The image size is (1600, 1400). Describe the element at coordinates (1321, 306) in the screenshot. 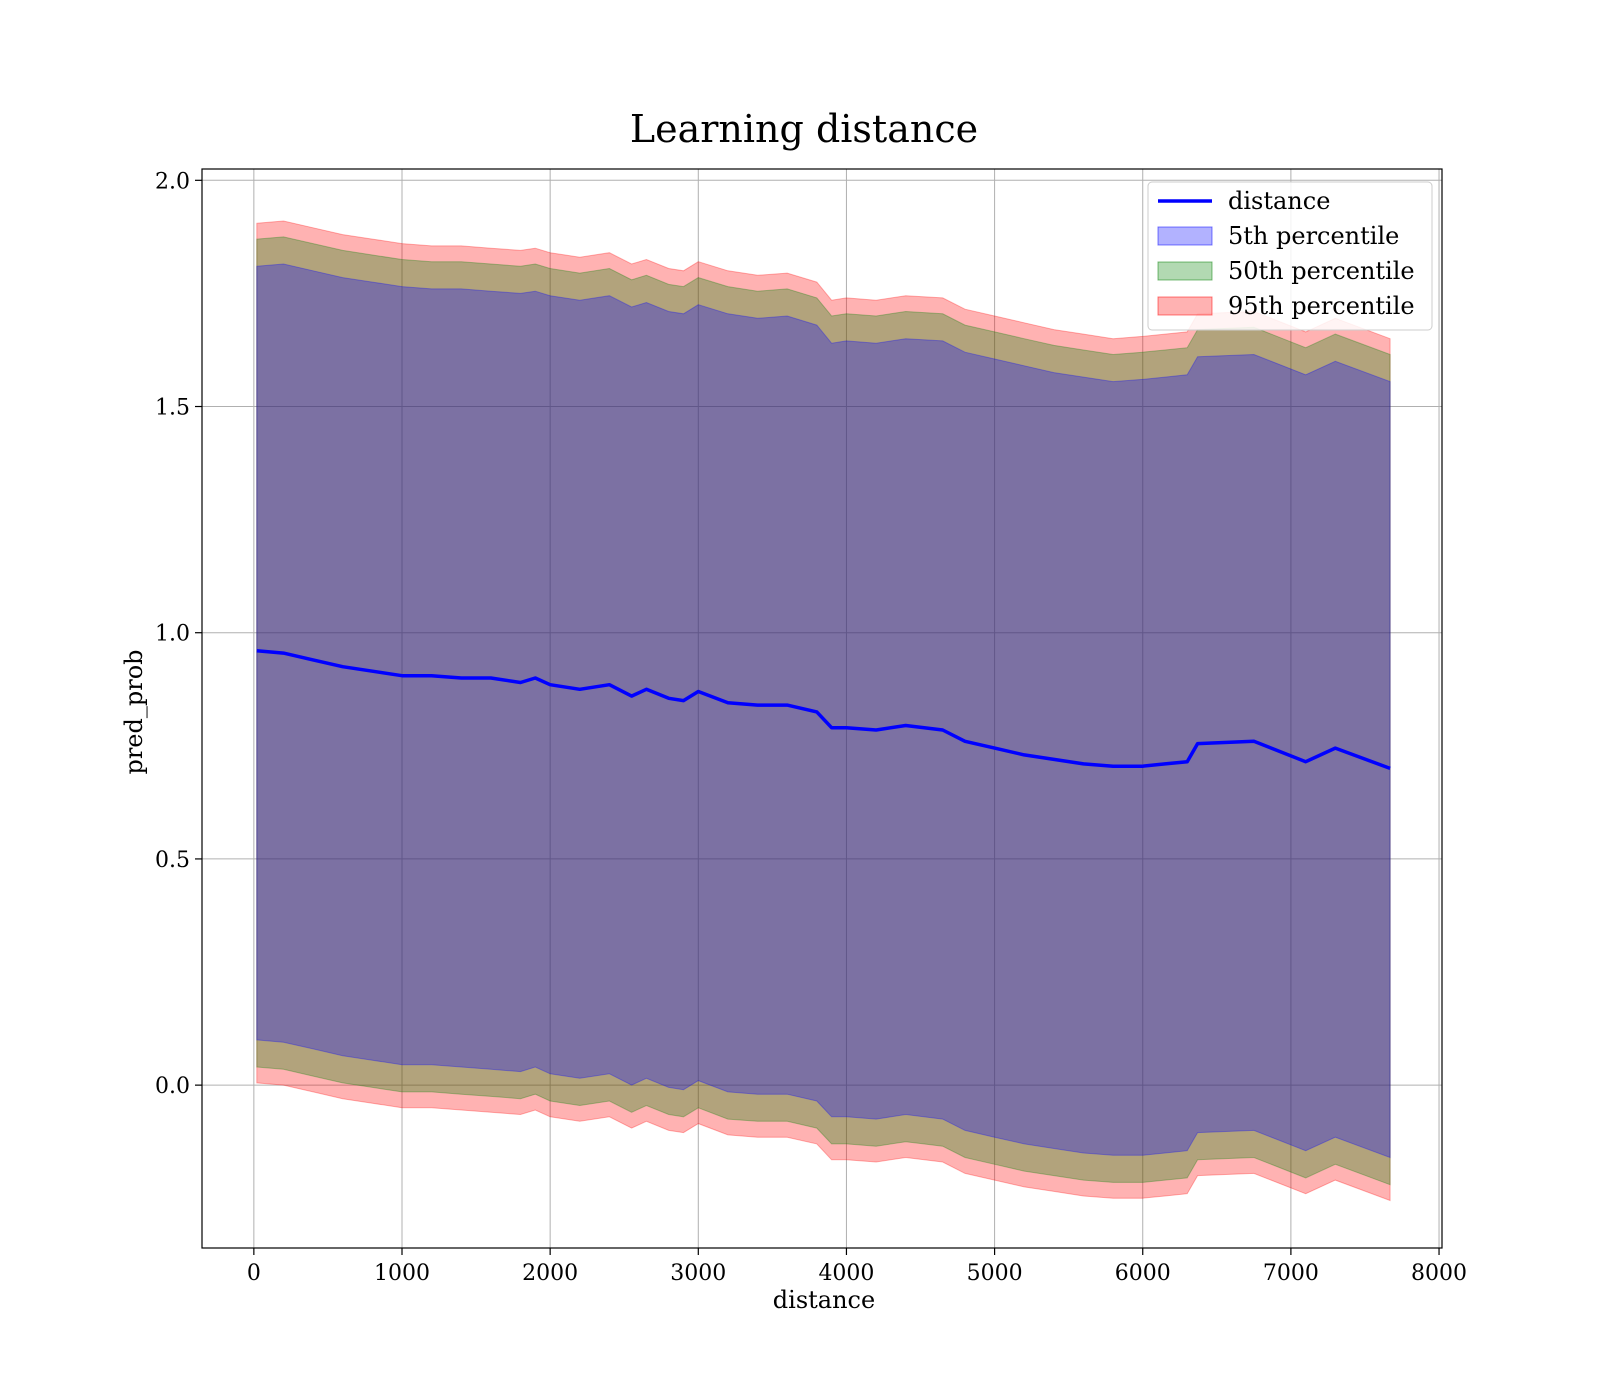

I see `legend-label-95th-percentile: 95th percentile` at that location.